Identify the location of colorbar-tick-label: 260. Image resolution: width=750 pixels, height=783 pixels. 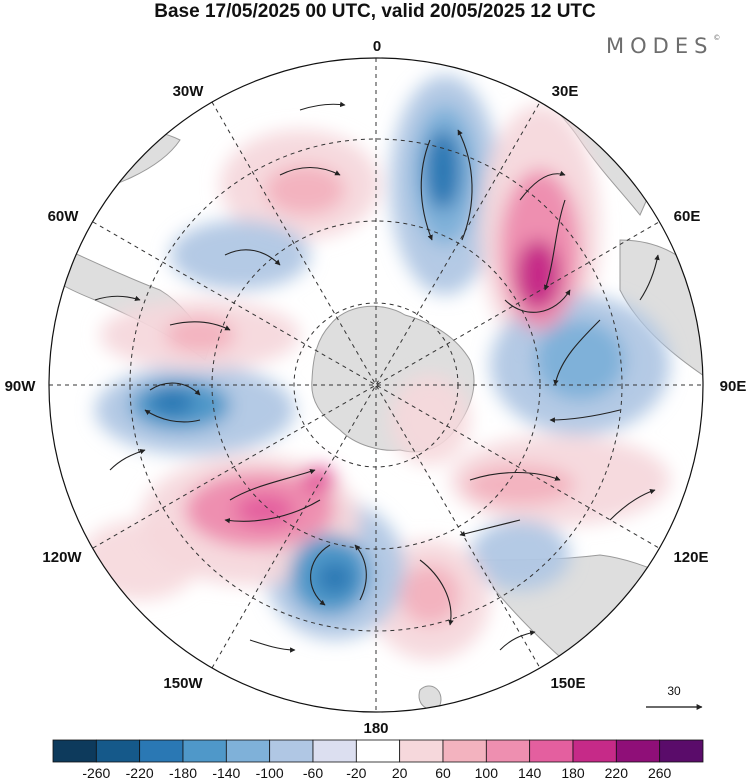
(660, 773).